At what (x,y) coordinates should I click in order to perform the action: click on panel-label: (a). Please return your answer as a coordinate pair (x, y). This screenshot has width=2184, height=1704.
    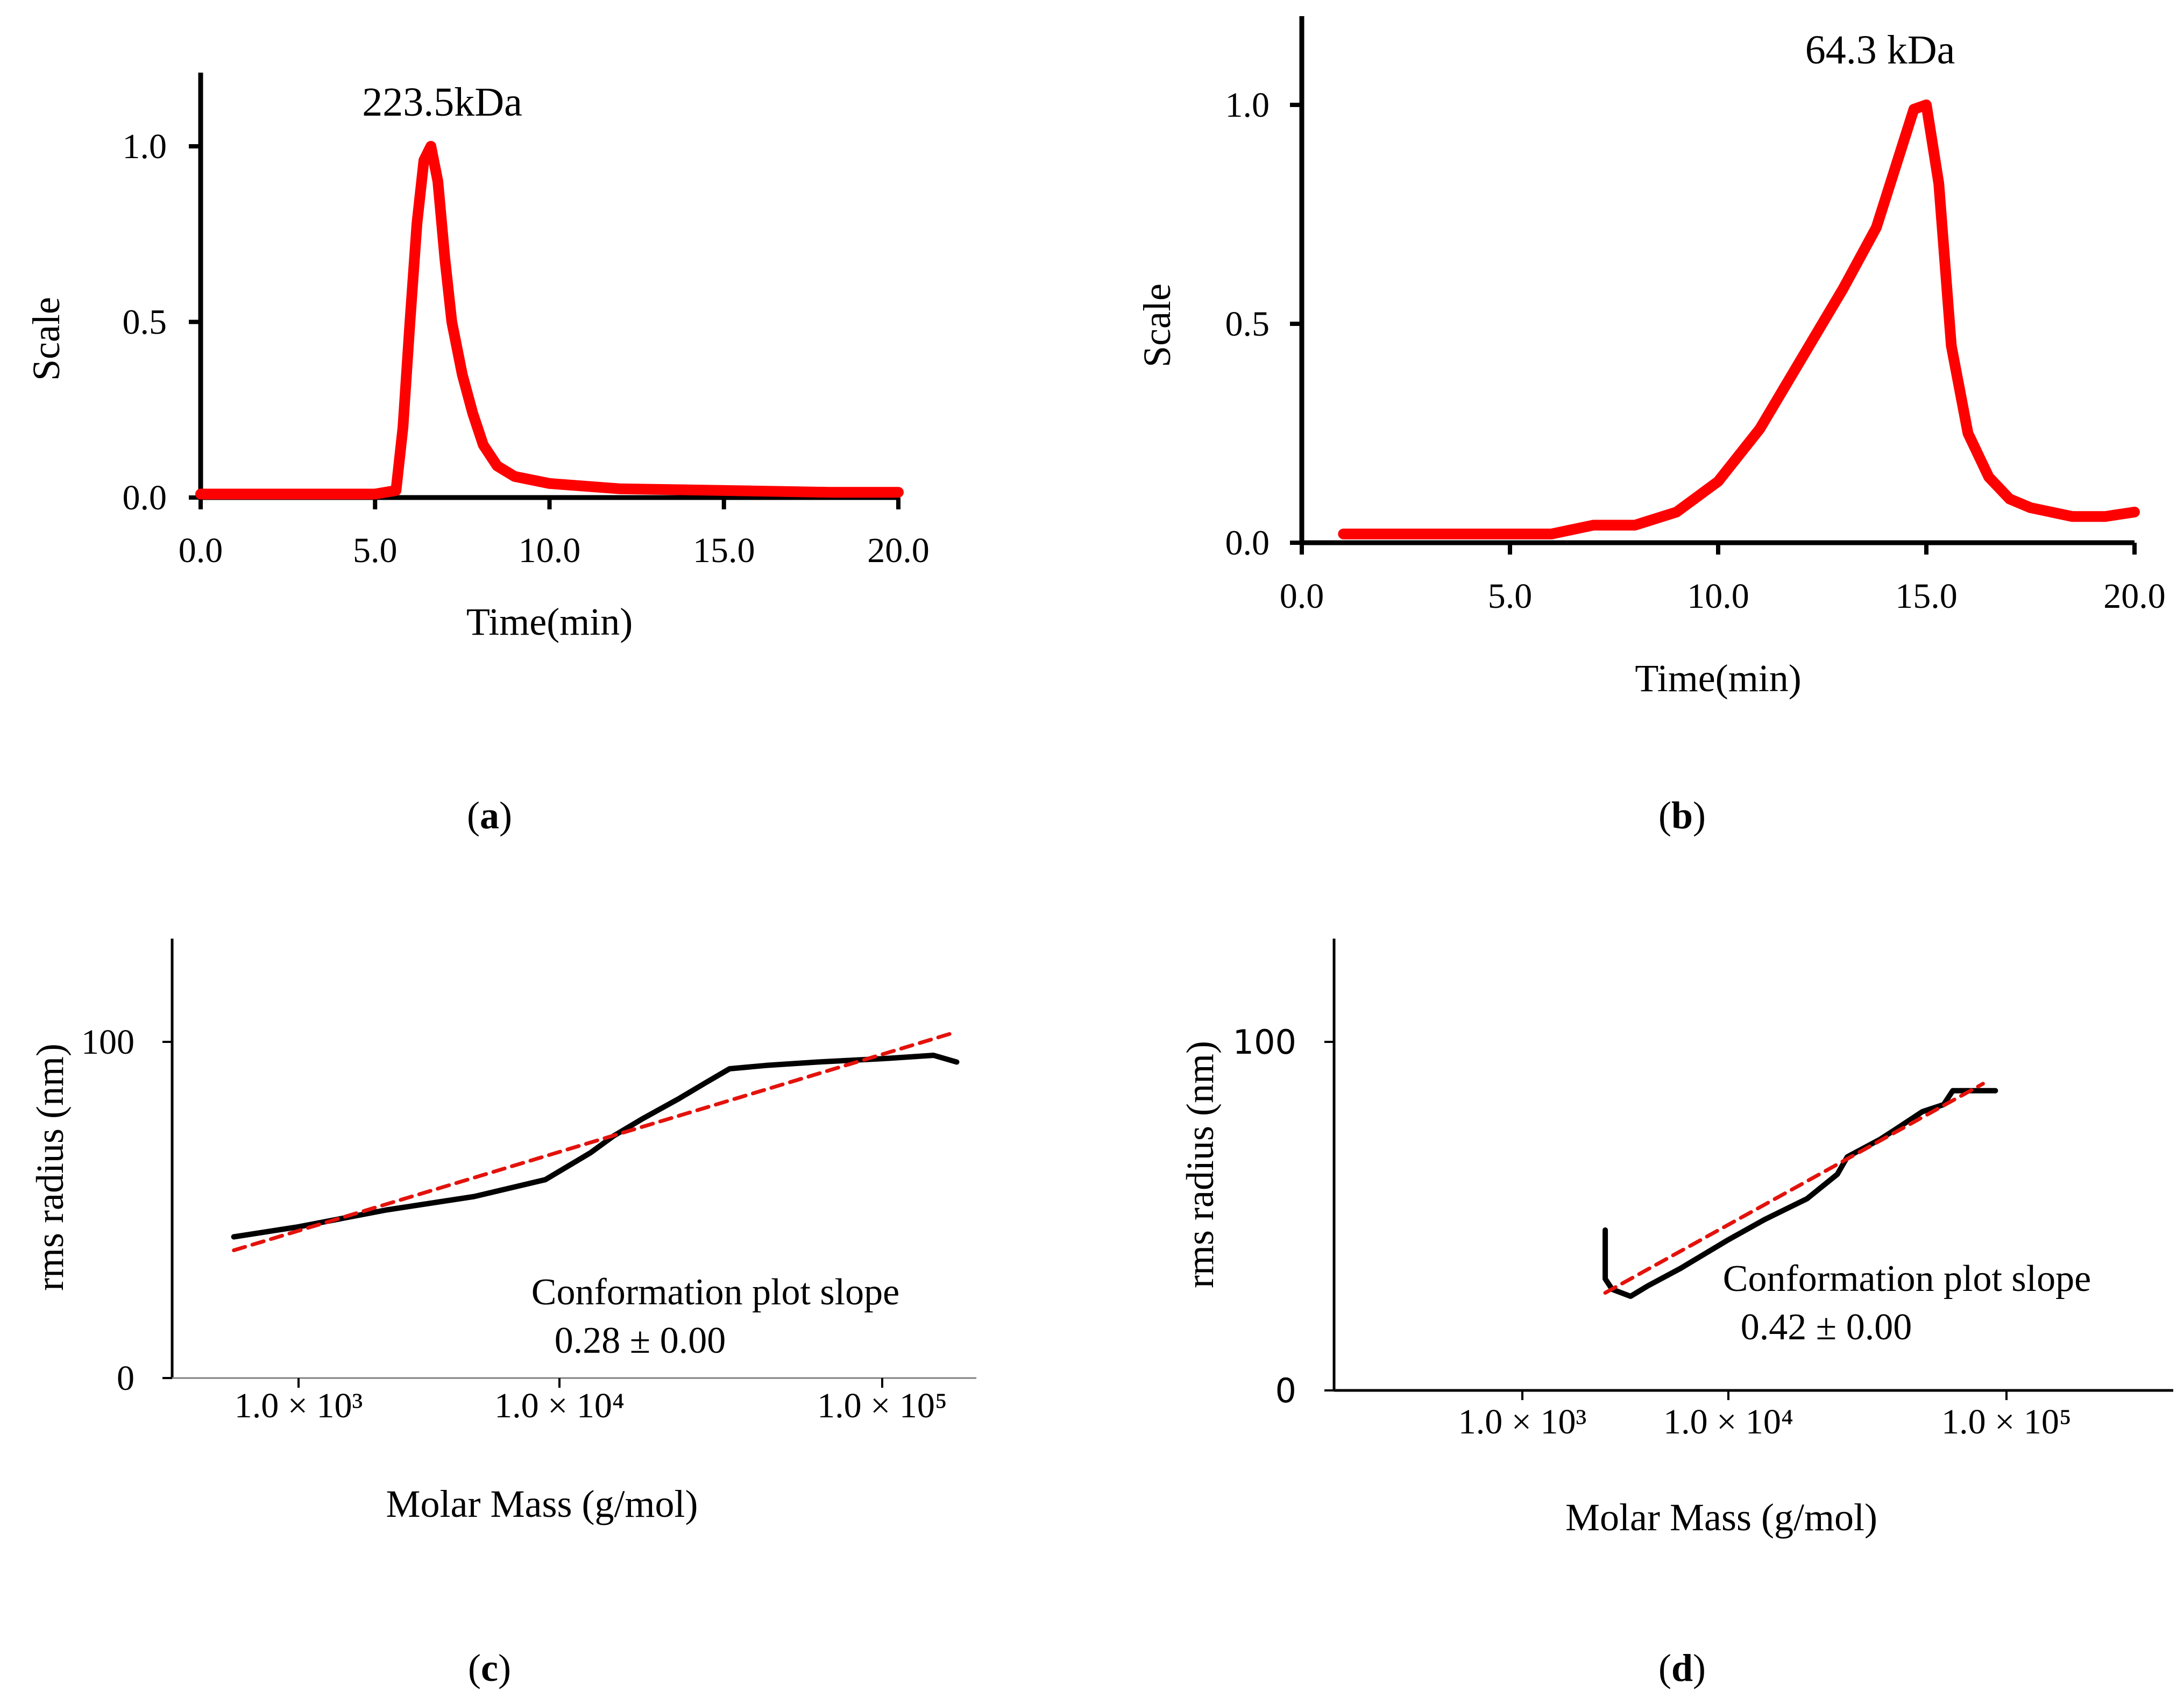
    Looking at the image, I should click on (489, 815).